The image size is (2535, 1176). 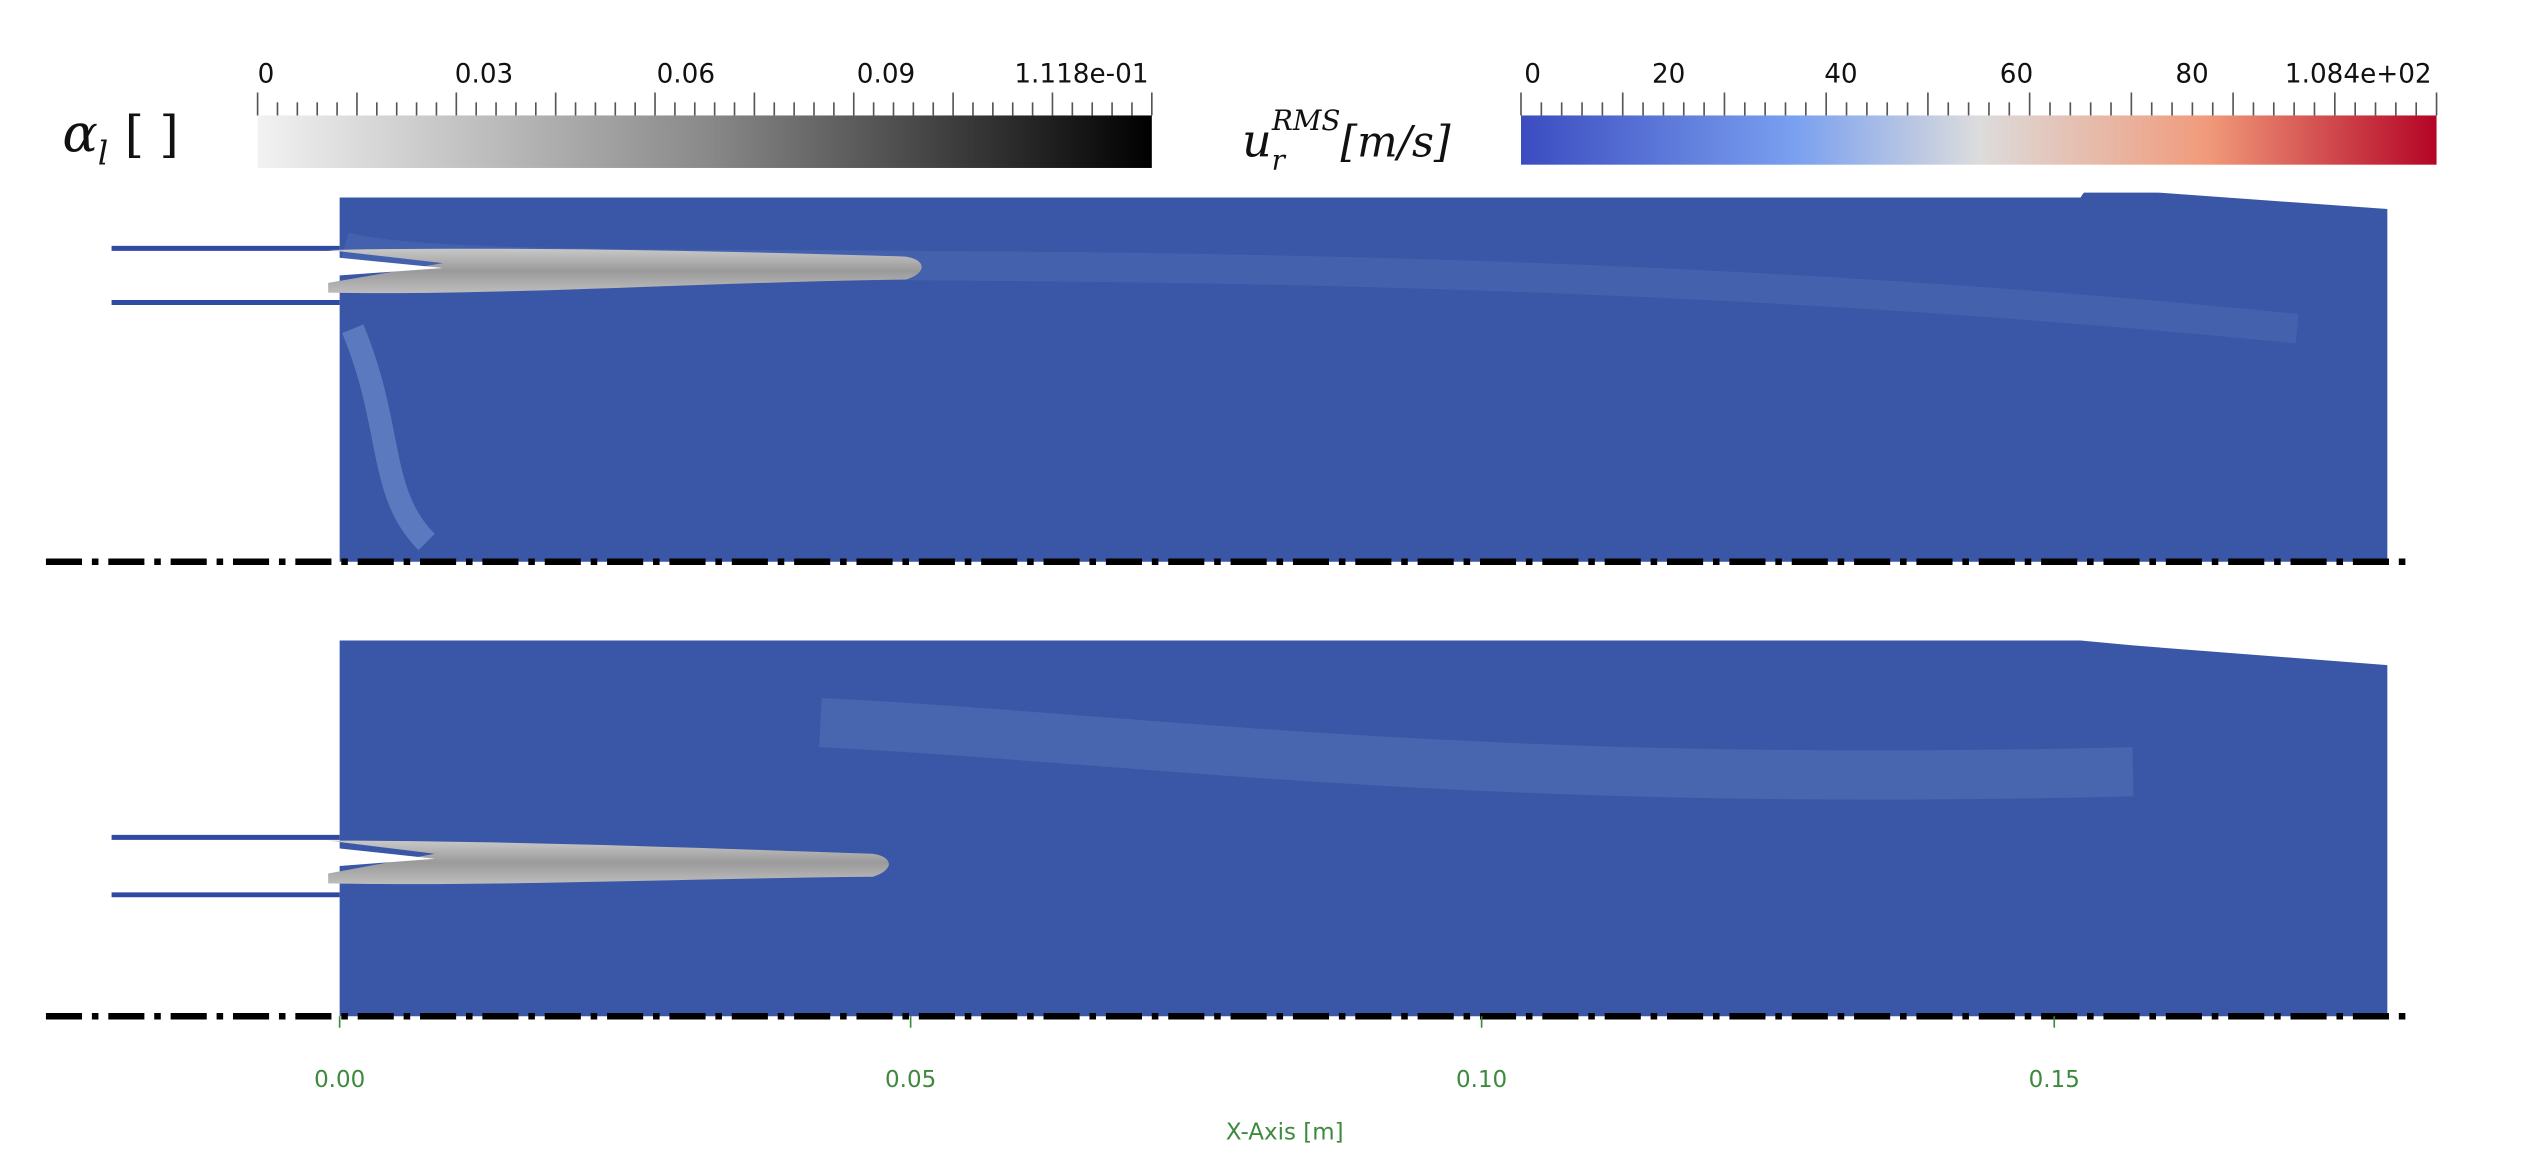 I want to click on colorbar-tick-label: 20, so click(x=1668, y=75).